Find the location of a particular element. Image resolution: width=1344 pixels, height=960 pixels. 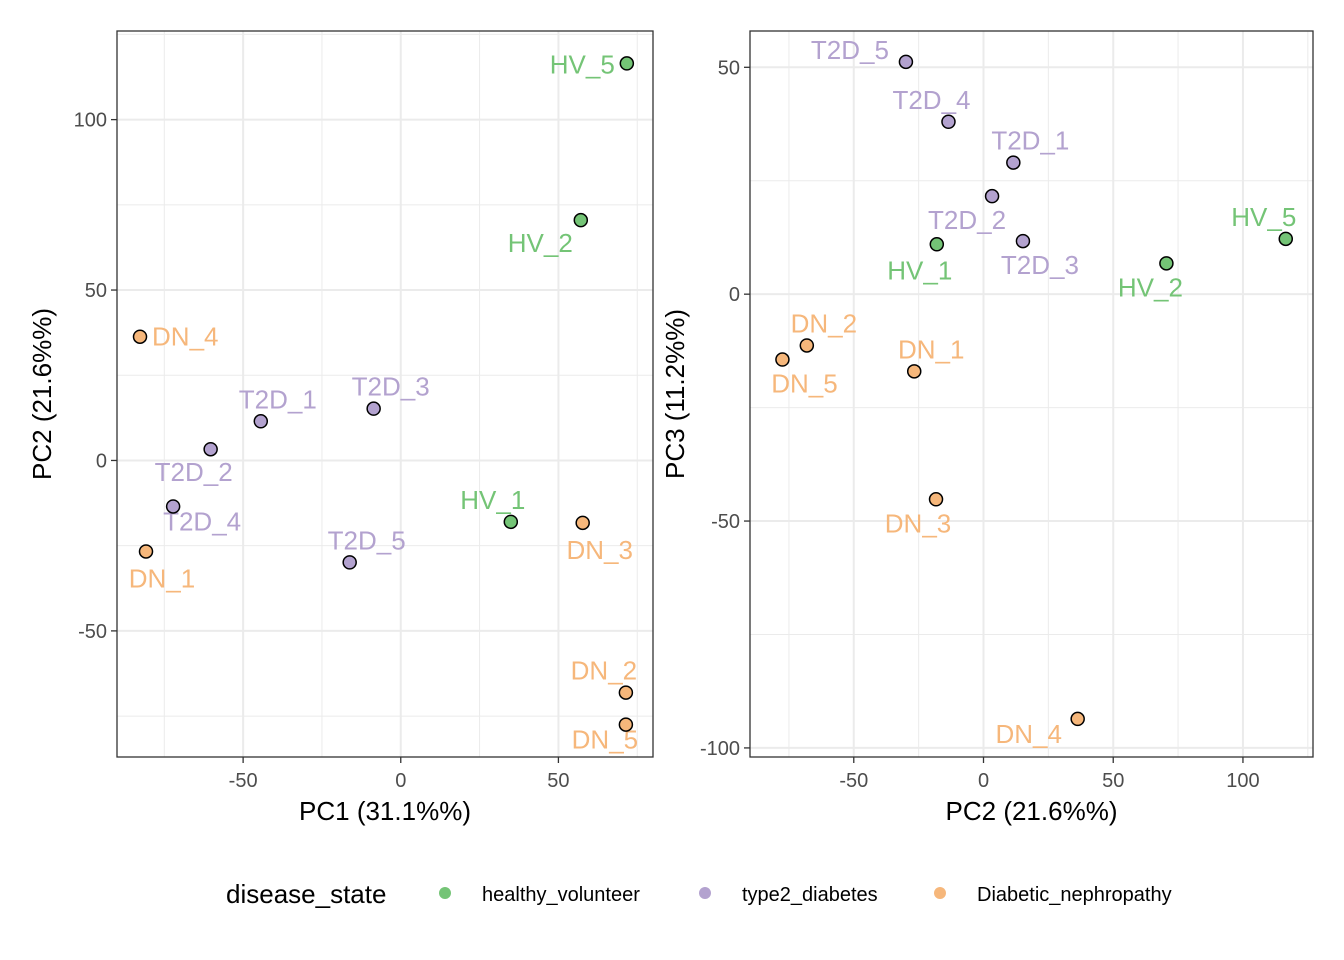

legend-marker-healthy-volunteer is located at coordinates (445, 893).